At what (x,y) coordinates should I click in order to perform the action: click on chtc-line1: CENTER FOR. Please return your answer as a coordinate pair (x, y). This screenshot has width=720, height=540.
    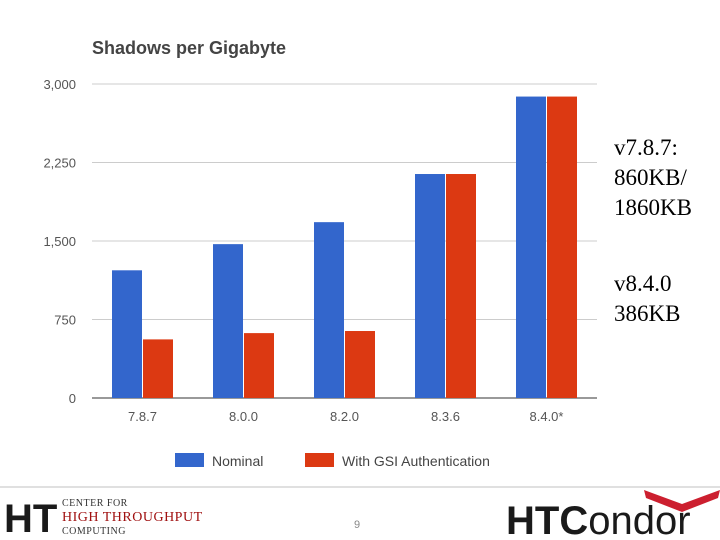
    Looking at the image, I should click on (95, 503).